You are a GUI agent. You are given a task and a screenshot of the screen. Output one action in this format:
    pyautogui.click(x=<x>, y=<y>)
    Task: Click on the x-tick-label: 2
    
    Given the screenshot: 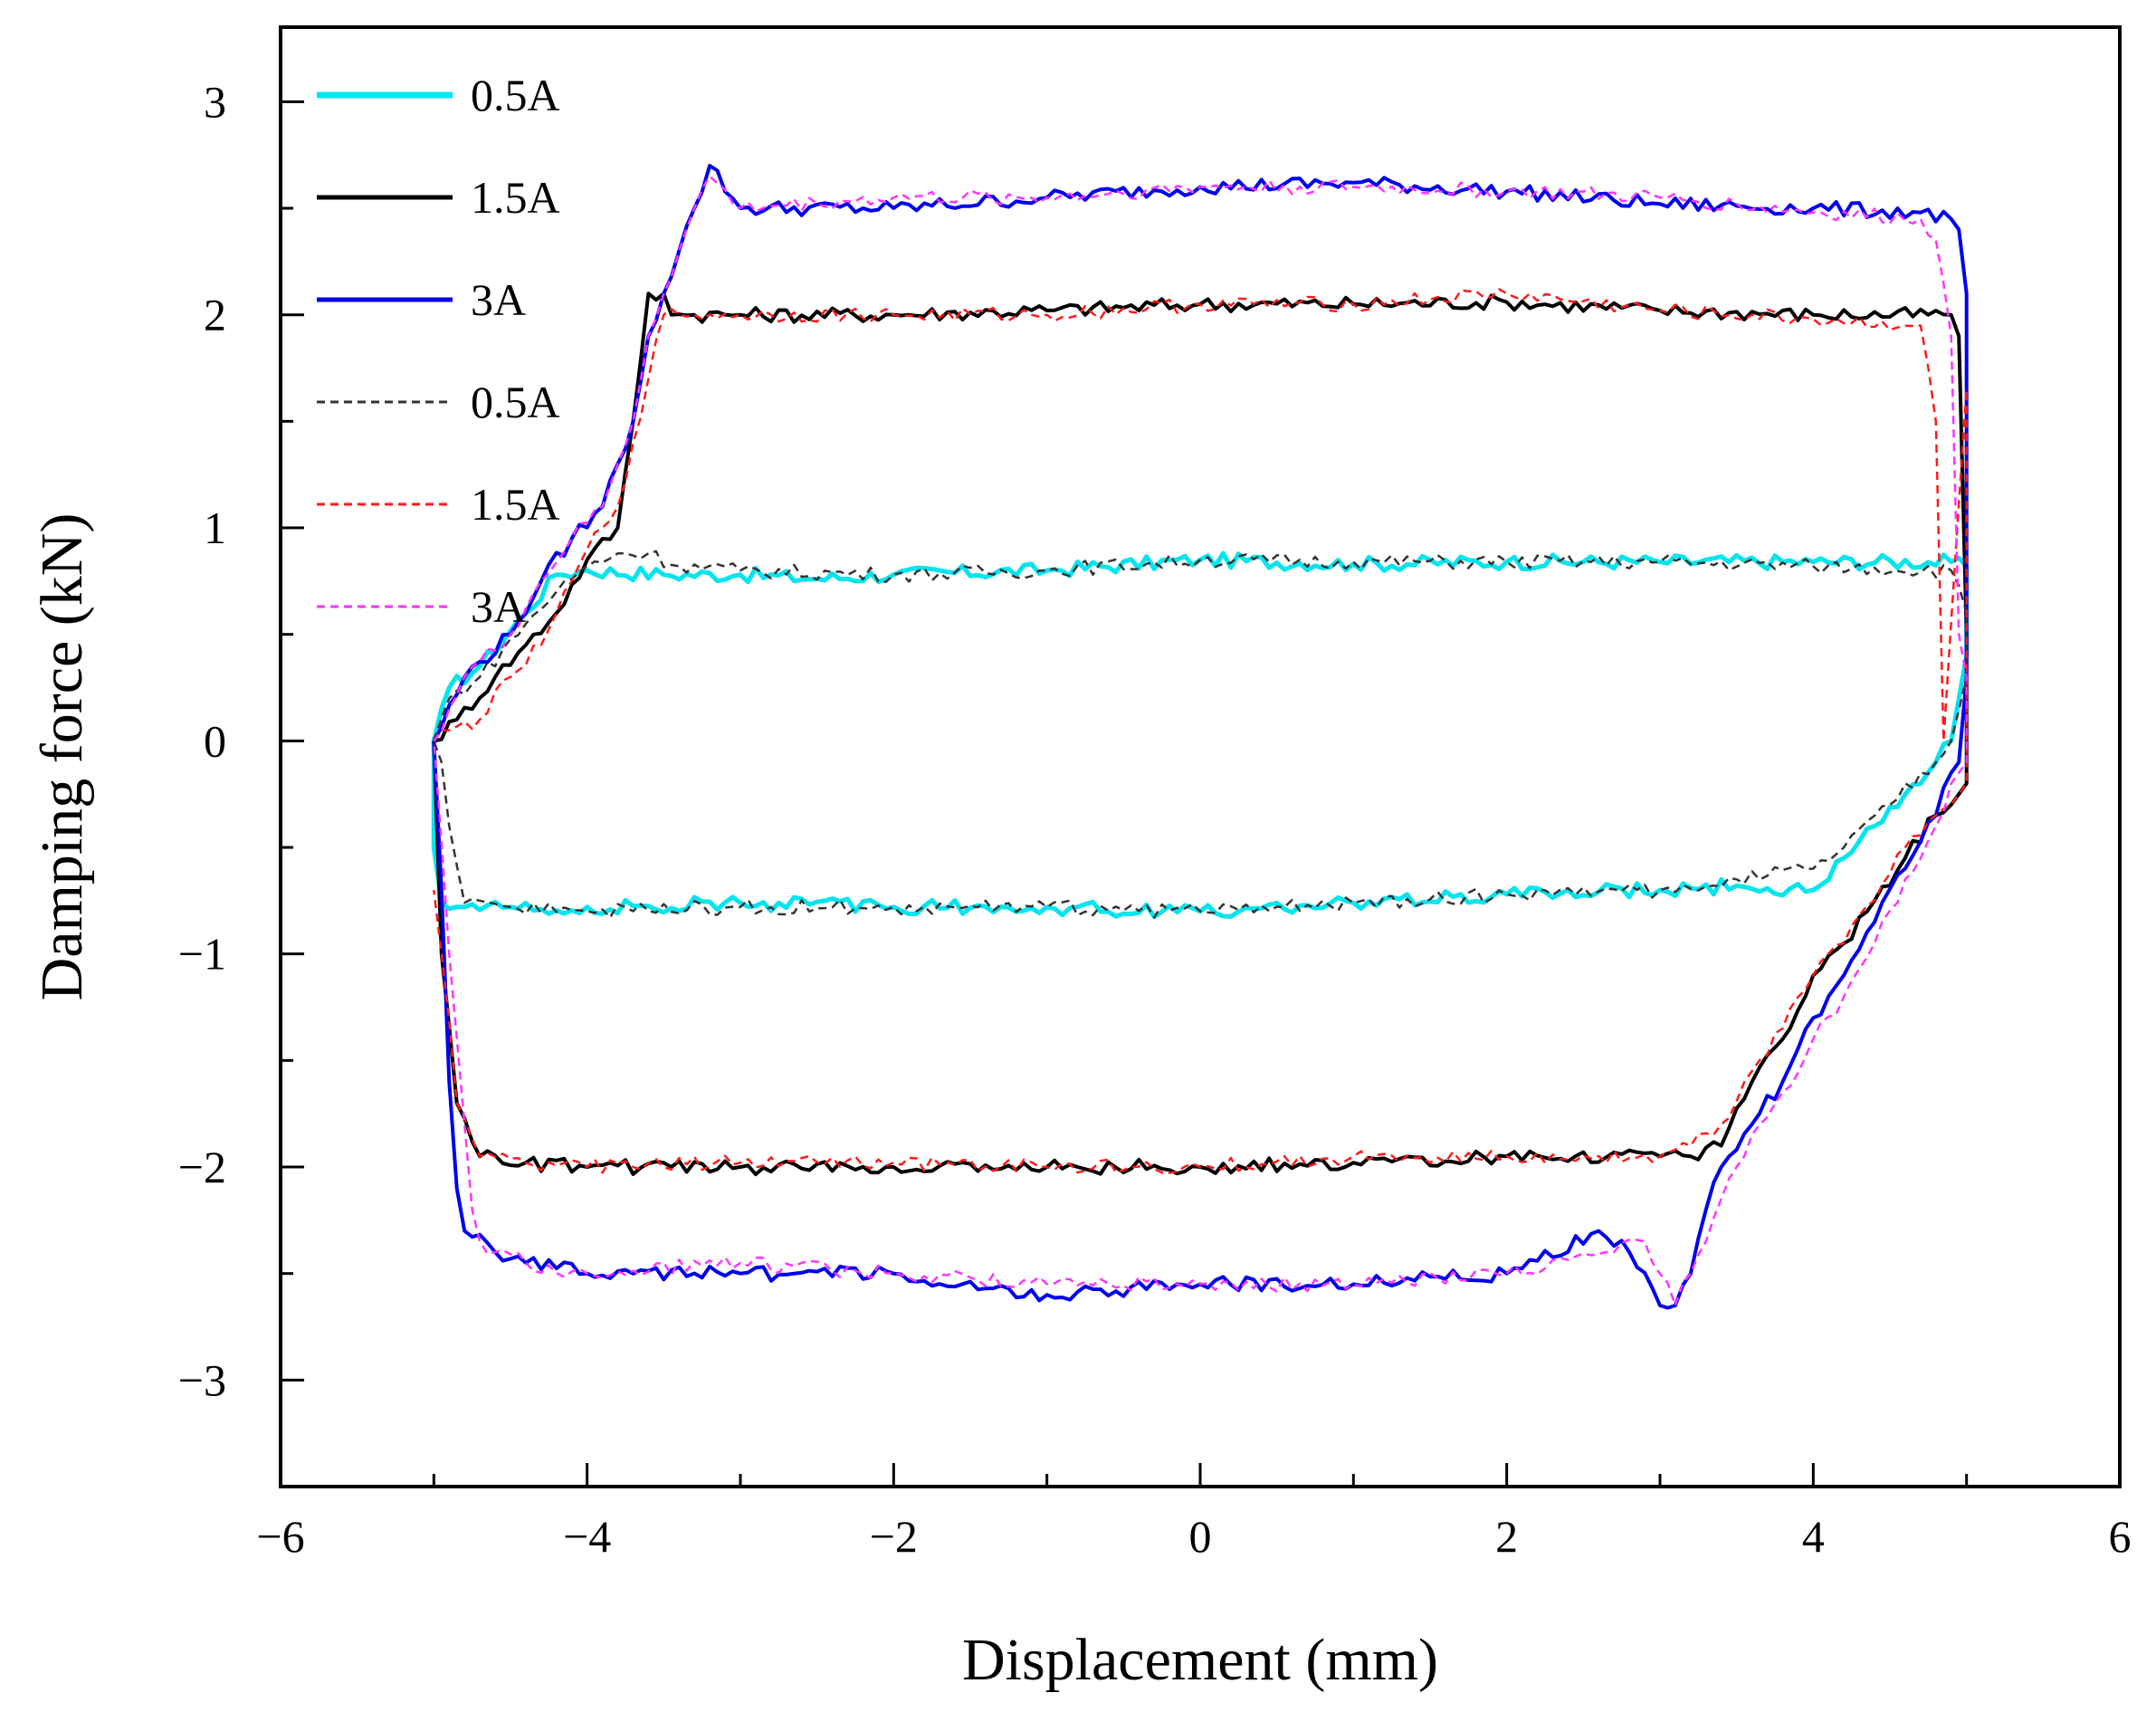 What is the action you would take?
    pyautogui.click(x=1506, y=1537)
    